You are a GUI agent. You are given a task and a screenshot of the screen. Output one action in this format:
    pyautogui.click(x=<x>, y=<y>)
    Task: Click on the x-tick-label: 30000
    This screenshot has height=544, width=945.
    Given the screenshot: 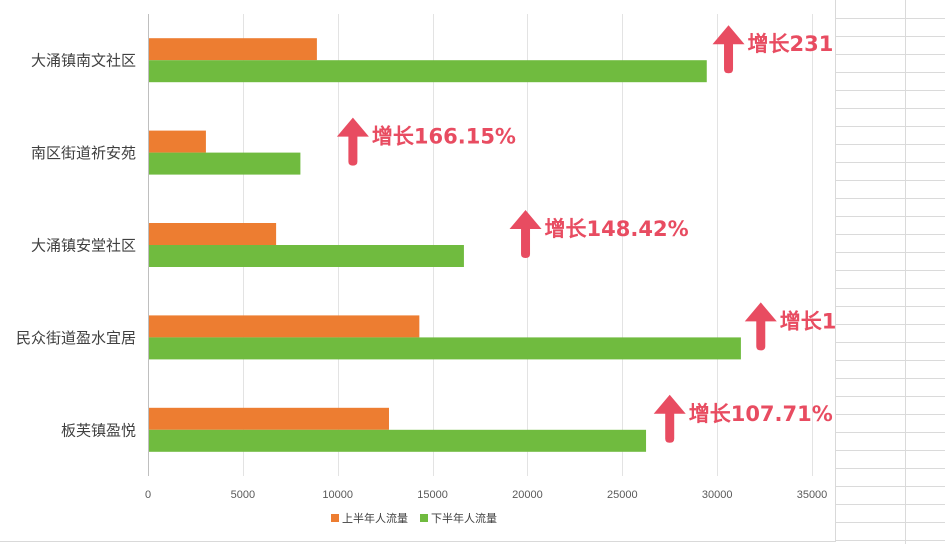 What is the action you would take?
    pyautogui.click(x=717, y=495)
    